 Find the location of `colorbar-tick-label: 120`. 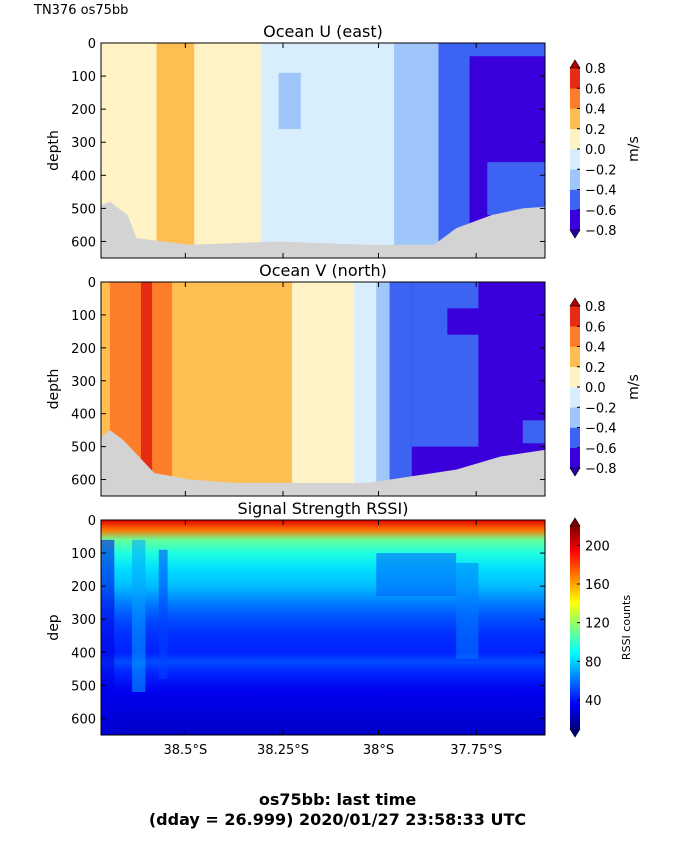

colorbar-tick-label: 120 is located at coordinates (597, 624).